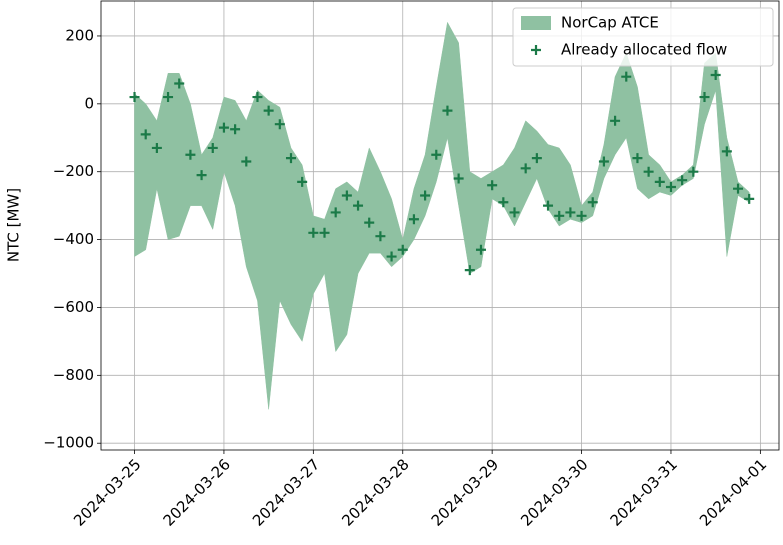  What do you see at coordinates (73, 239) in the screenshot?
I see `y-tick-label: −400` at bounding box center [73, 239].